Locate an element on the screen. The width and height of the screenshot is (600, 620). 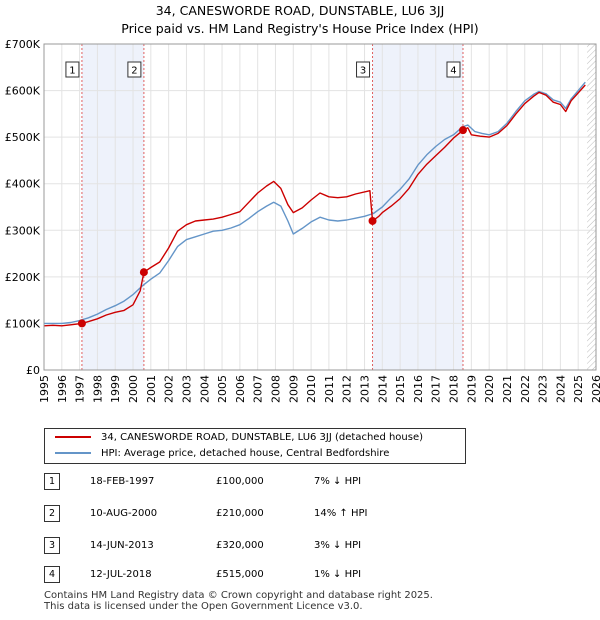
sale-row: 4 12-JUL-2018 £515,000 1% ↓ HPI is located at coordinates (234, 575).